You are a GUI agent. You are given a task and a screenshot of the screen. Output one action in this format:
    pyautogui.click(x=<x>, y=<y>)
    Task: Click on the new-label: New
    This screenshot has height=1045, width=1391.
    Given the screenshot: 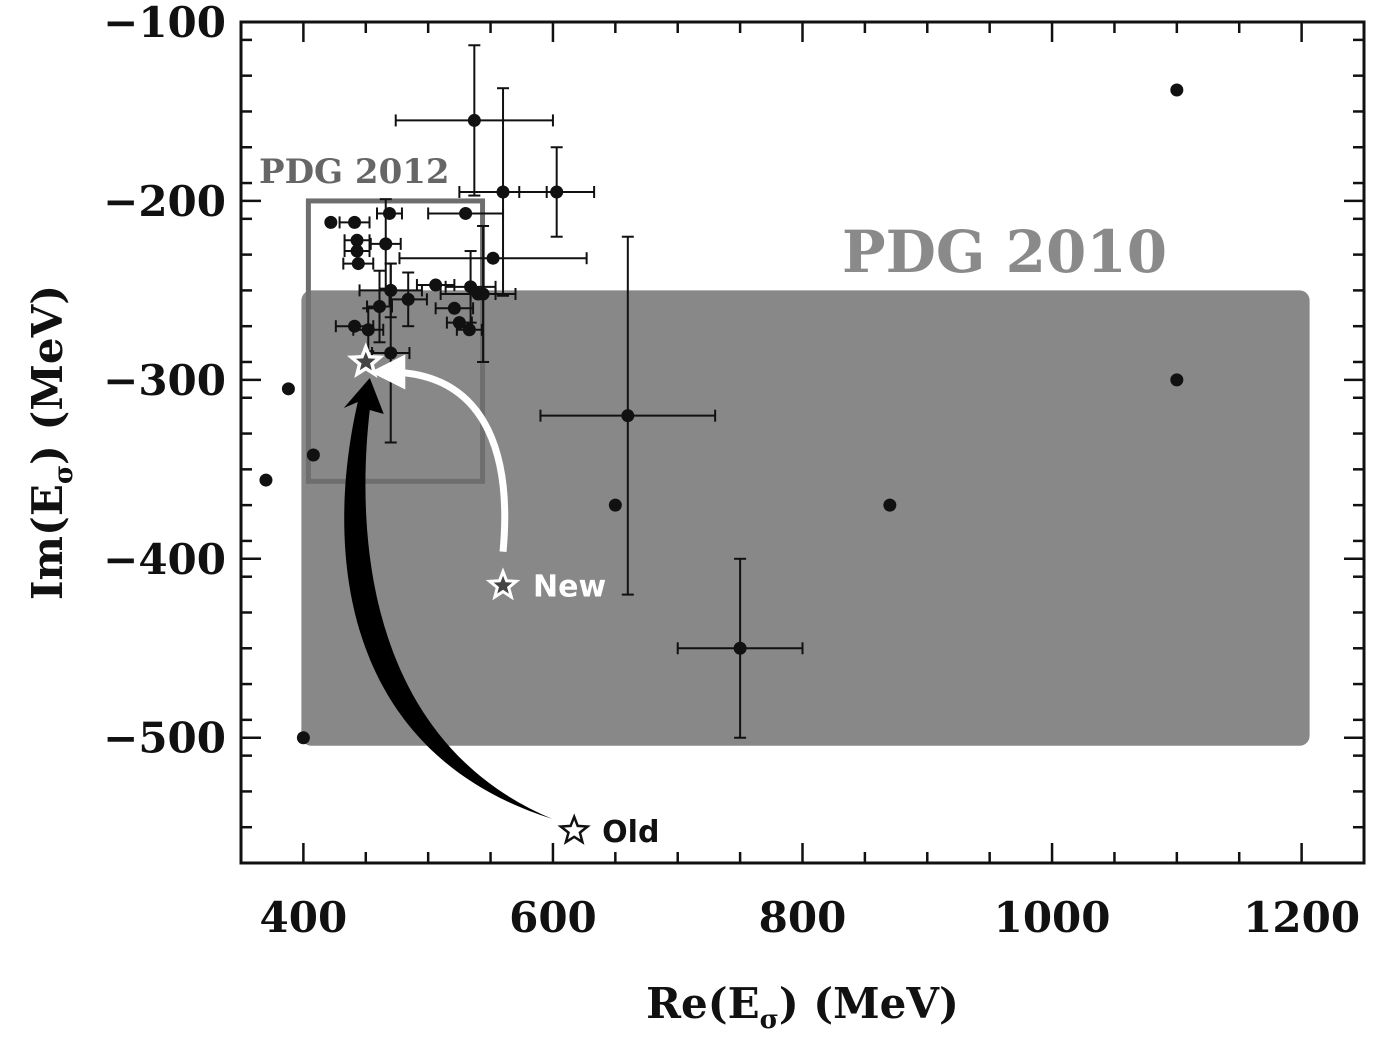 What is the action you would take?
    pyautogui.click(x=569, y=587)
    